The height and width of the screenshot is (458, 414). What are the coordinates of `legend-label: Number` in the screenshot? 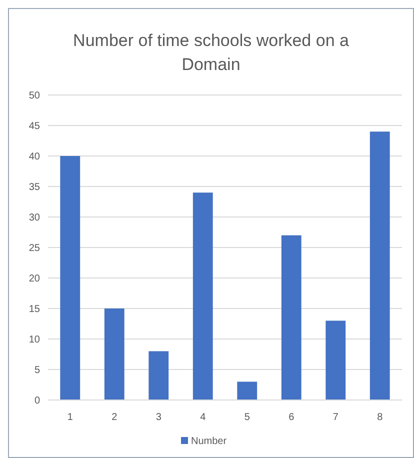 It's located at (209, 441).